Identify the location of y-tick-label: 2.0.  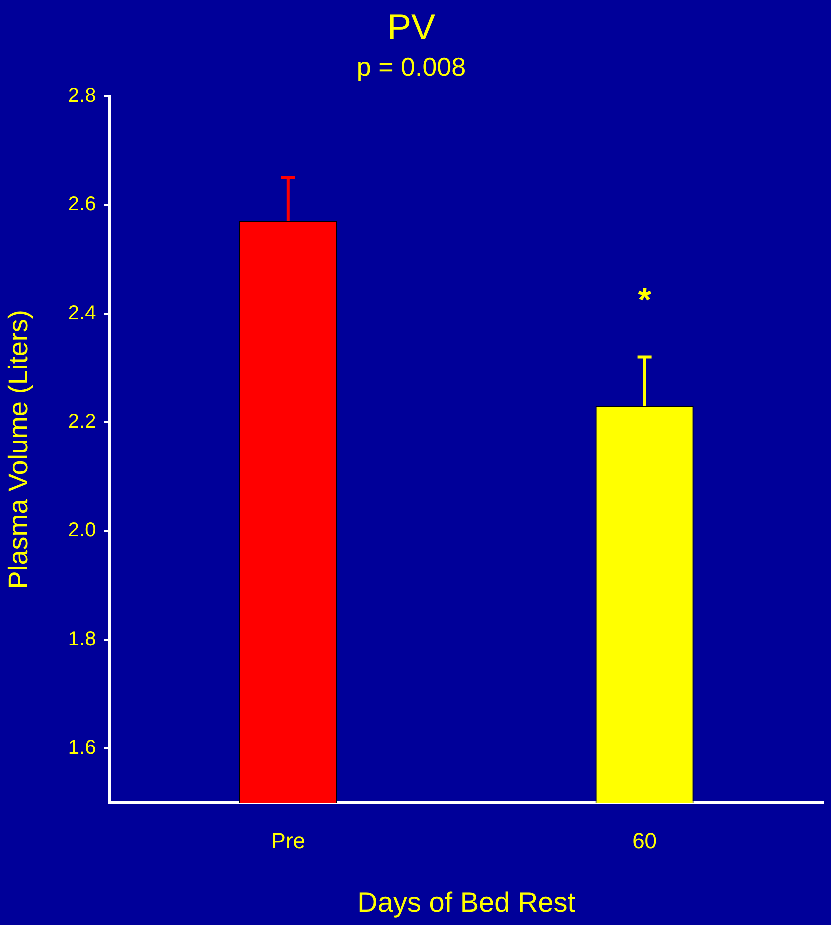
(82, 531).